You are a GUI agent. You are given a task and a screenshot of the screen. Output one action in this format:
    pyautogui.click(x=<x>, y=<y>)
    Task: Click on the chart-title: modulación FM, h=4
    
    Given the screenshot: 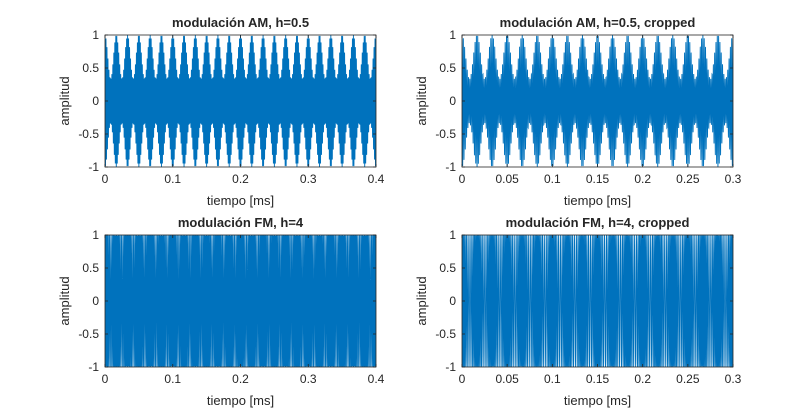 What is the action you would take?
    pyautogui.click(x=241, y=222)
    